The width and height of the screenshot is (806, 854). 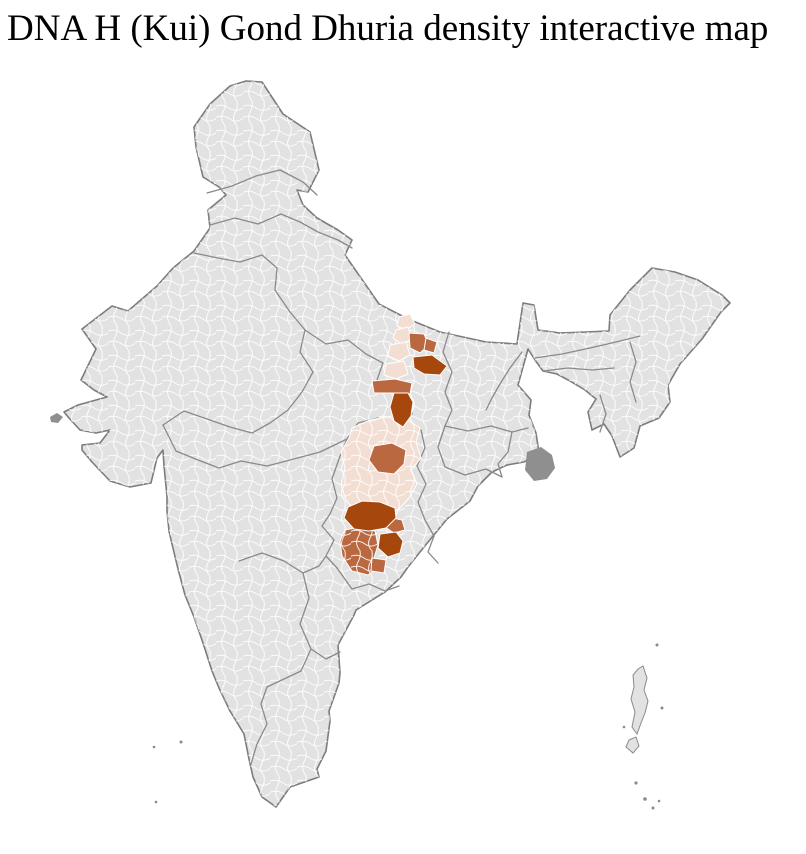 What do you see at coordinates (401, 410) in the screenshot?
I see `district-14-high` at bounding box center [401, 410].